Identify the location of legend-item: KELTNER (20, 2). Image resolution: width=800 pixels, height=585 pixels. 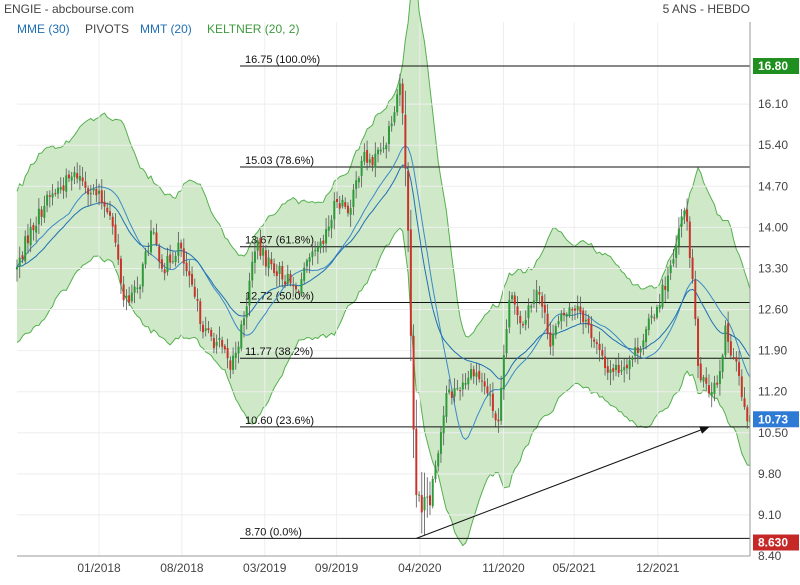
(253, 29).